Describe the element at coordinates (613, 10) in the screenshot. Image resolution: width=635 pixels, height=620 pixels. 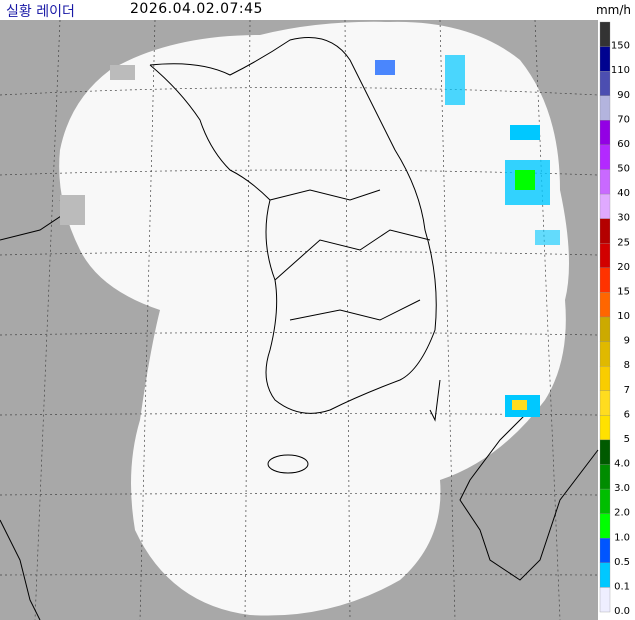
I see `unit: mm/h` at that location.